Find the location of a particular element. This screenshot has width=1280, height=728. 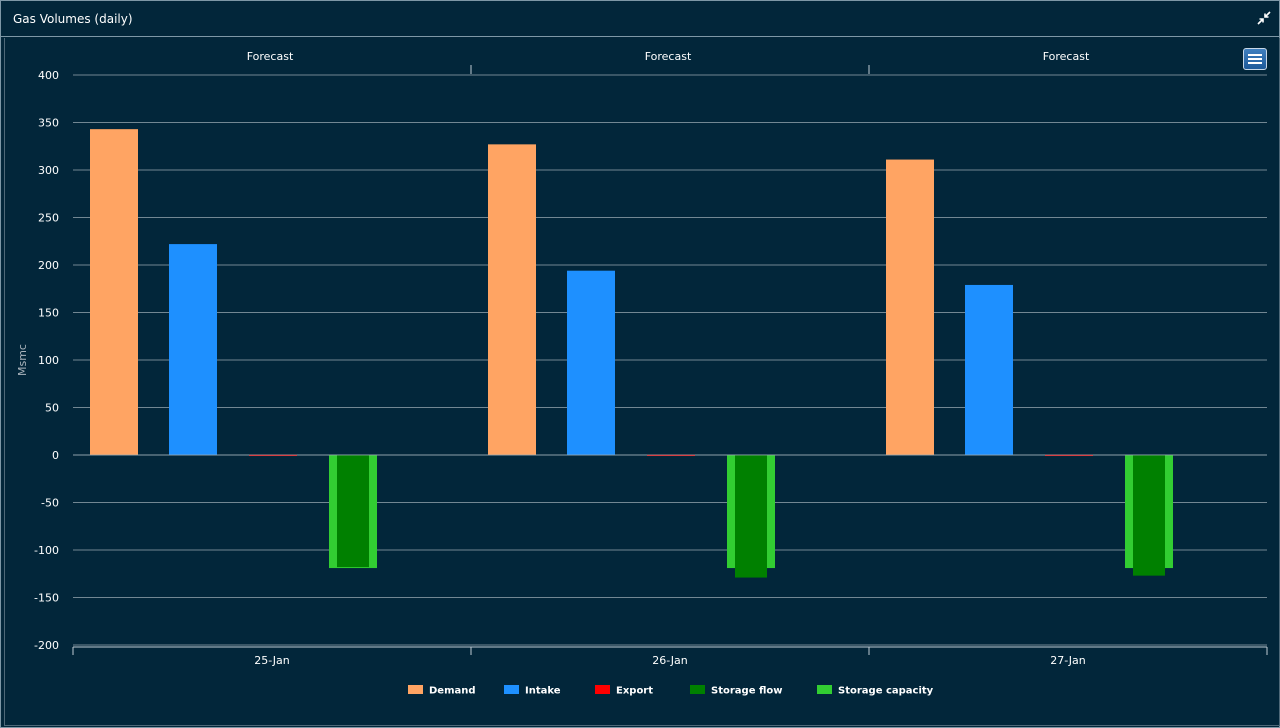

y-tick-label: 350 is located at coordinates (48, 123).